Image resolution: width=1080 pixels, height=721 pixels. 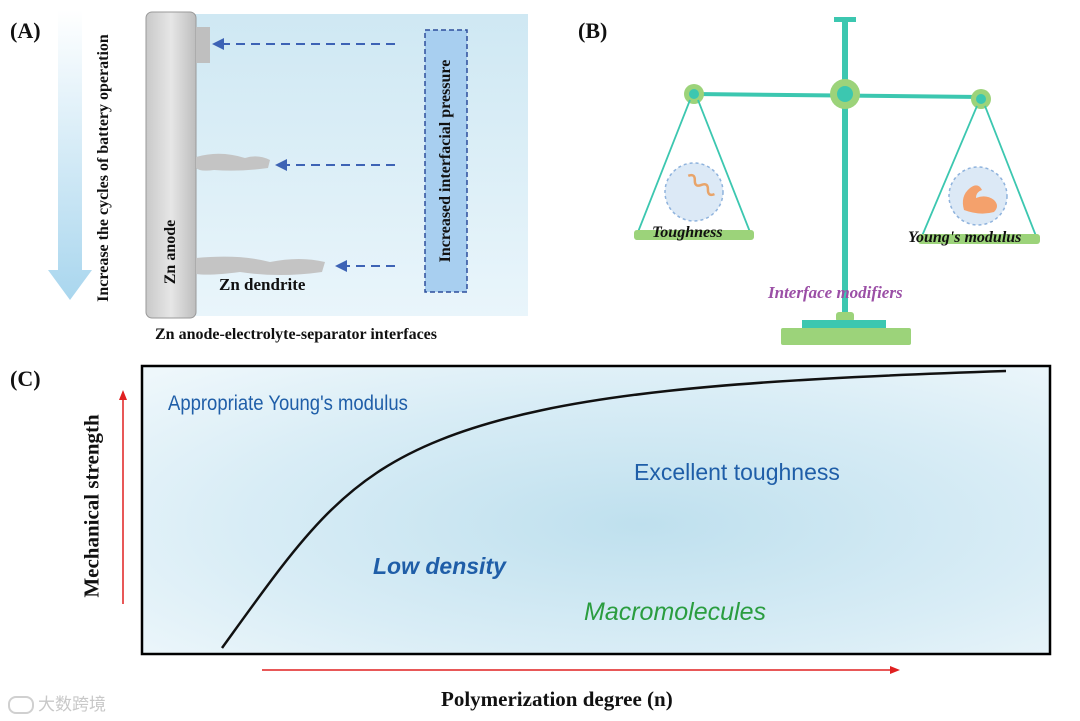 What do you see at coordinates (675, 612) in the screenshot?
I see `macromolecules-text: Macromolecules` at bounding box center [675, 612].